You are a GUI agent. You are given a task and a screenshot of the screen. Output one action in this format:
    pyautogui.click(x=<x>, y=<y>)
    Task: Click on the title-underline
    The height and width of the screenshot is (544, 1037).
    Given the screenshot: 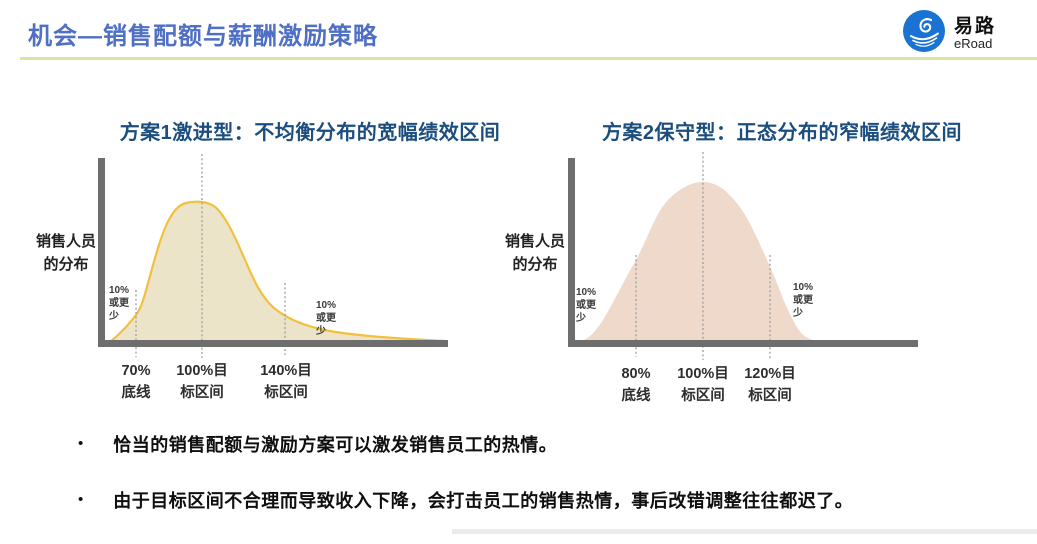 What is the action you would take?
    pyautogui.click(x=528, y=58)
    